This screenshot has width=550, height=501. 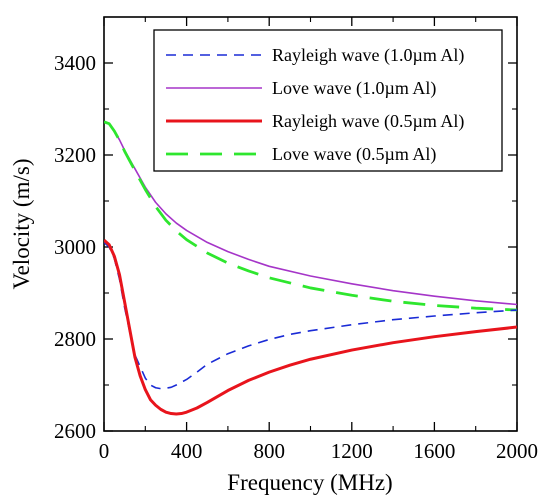 I want to click on x-tick-label: 800, so click(x=269, y=451).